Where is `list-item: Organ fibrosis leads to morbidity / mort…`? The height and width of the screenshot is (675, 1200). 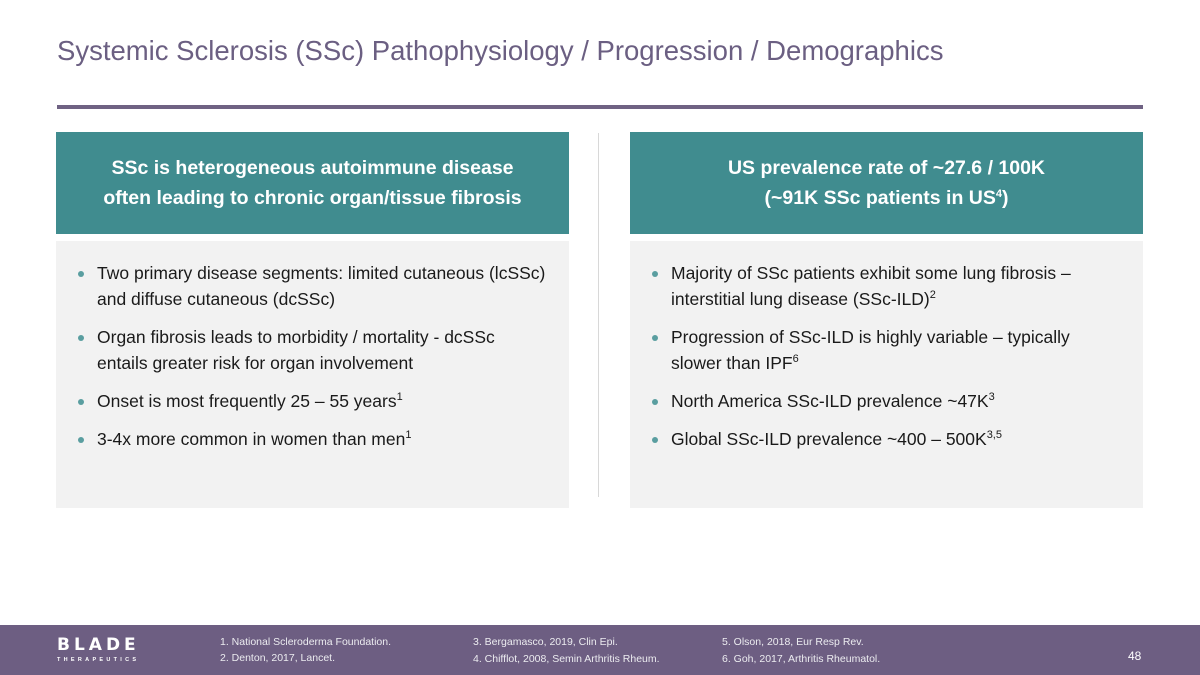 list-item: Organ fibrosis leads to morbidity / mort… is located at coordinates (312, 350).